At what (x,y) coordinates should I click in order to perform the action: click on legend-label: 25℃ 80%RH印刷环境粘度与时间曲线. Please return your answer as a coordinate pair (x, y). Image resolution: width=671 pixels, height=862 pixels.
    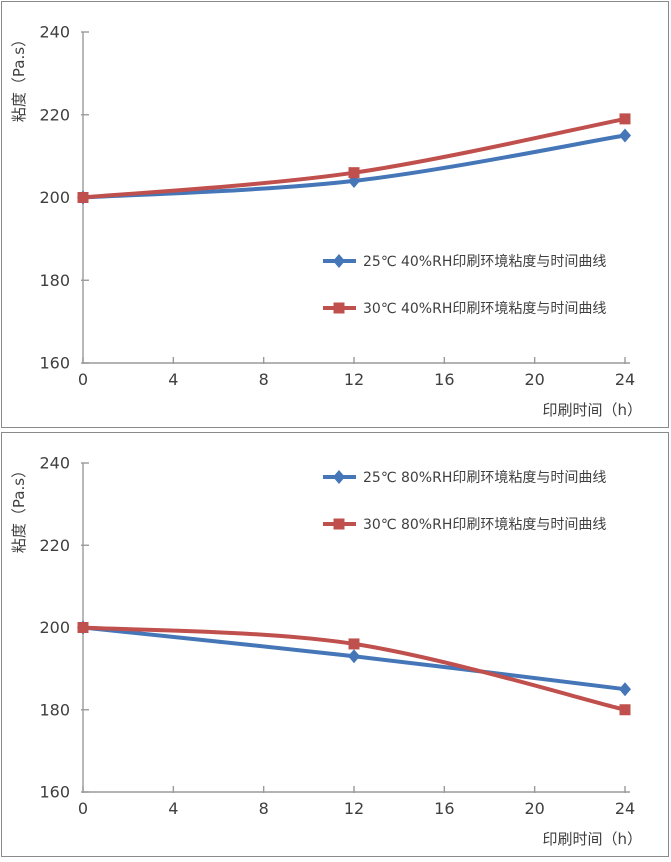
    Looking at the image, I should click on (484, 478).